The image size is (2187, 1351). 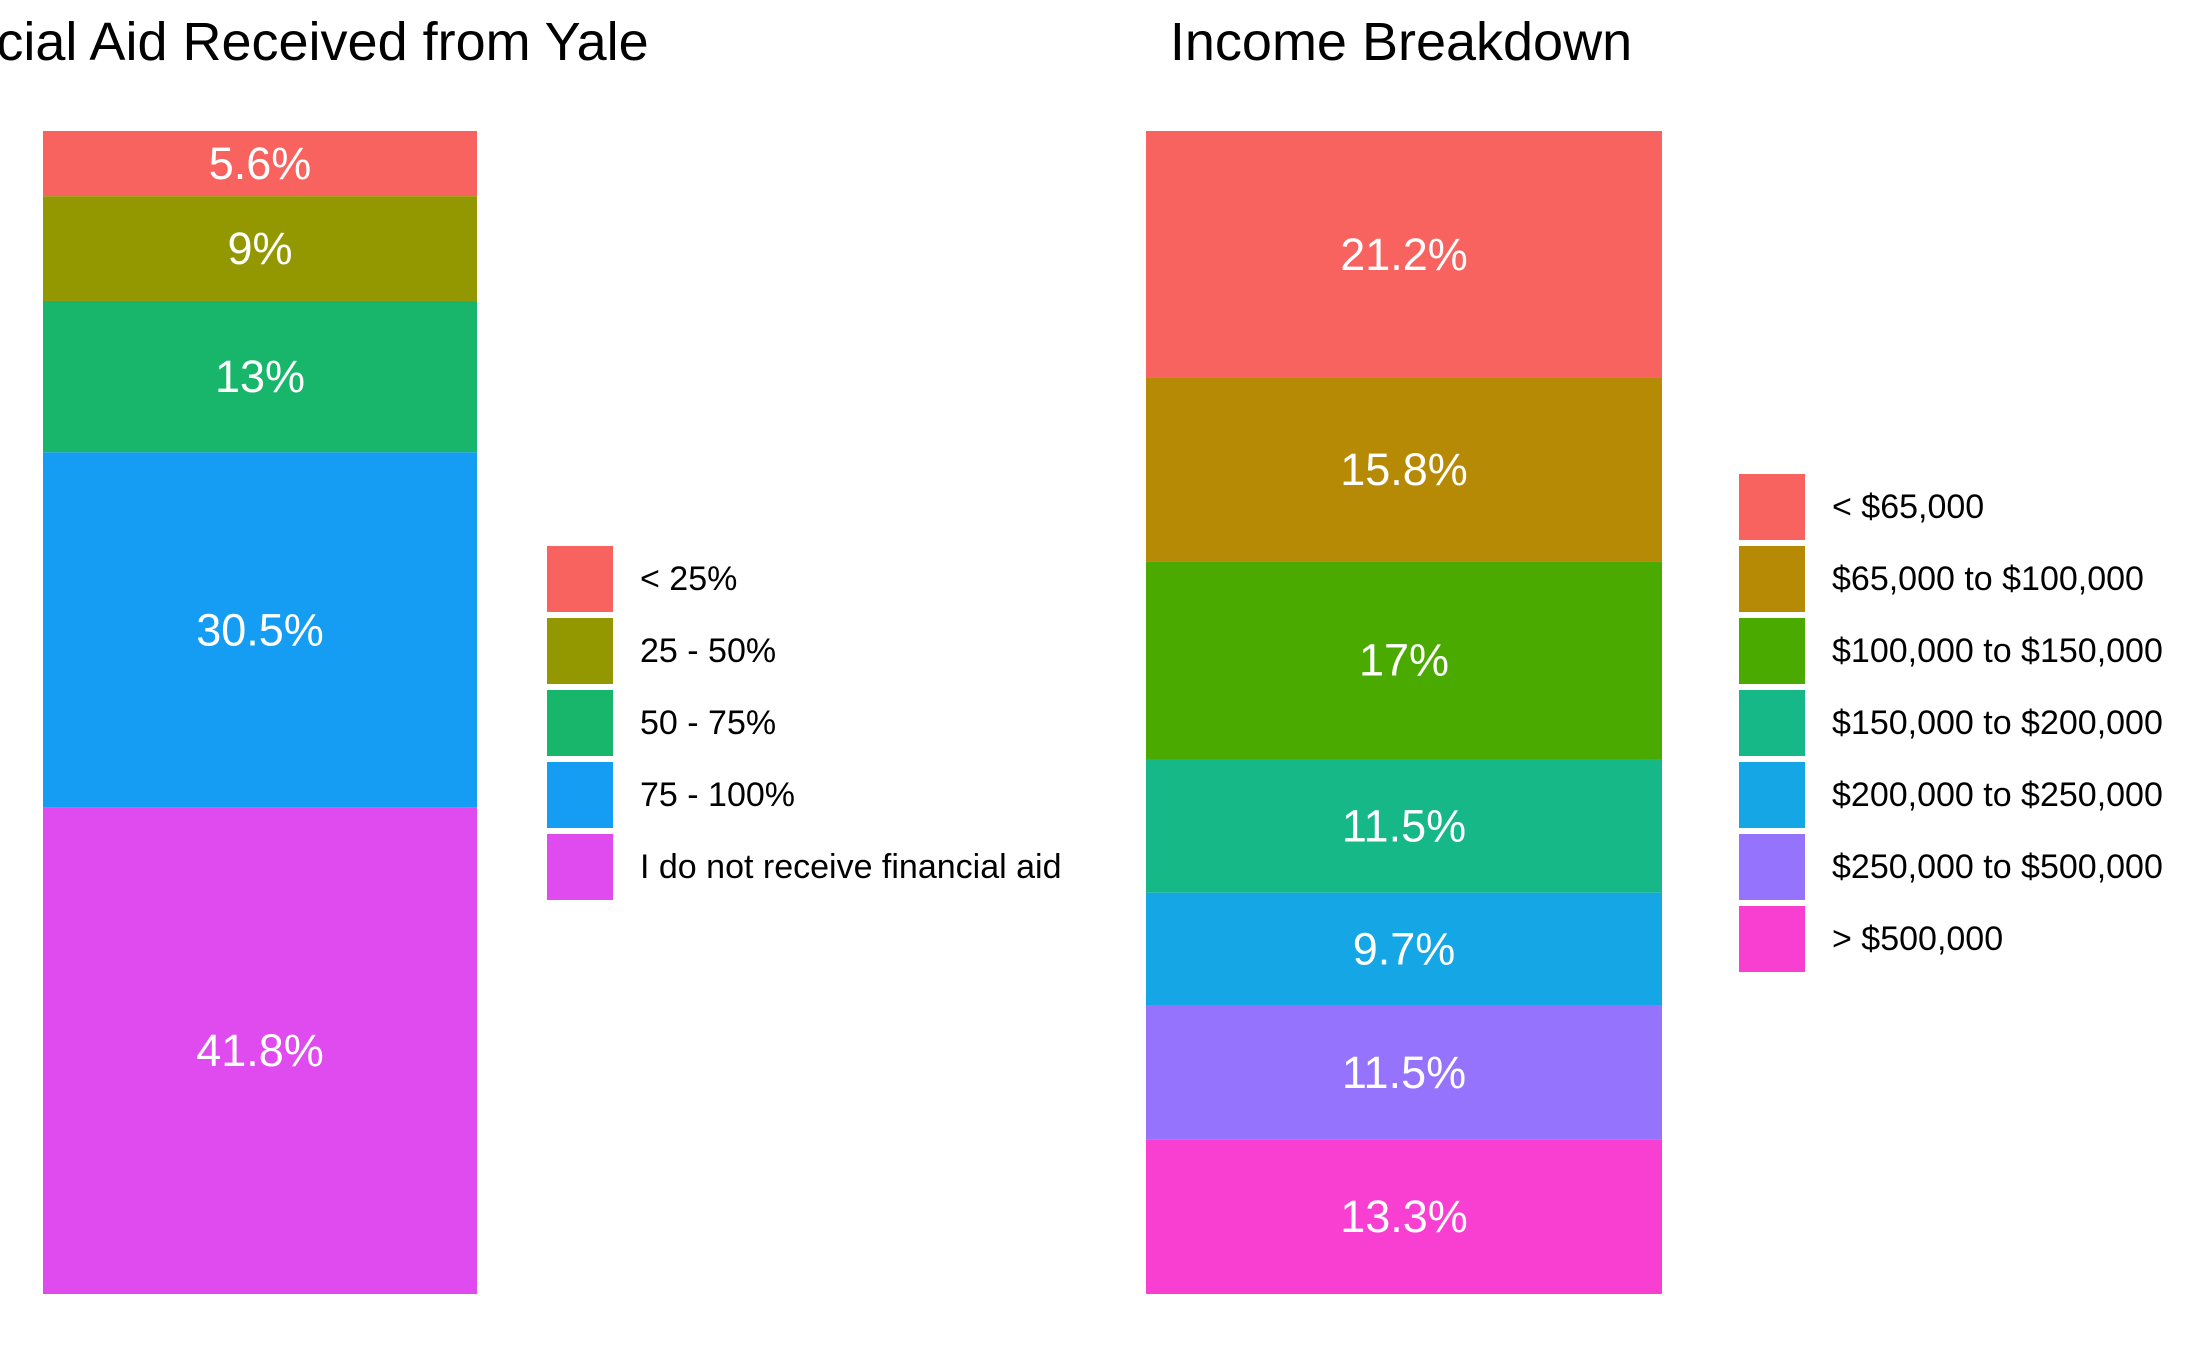 I want to click on income-bar-label-4: 9.7%, so click(x=1404, y=949).